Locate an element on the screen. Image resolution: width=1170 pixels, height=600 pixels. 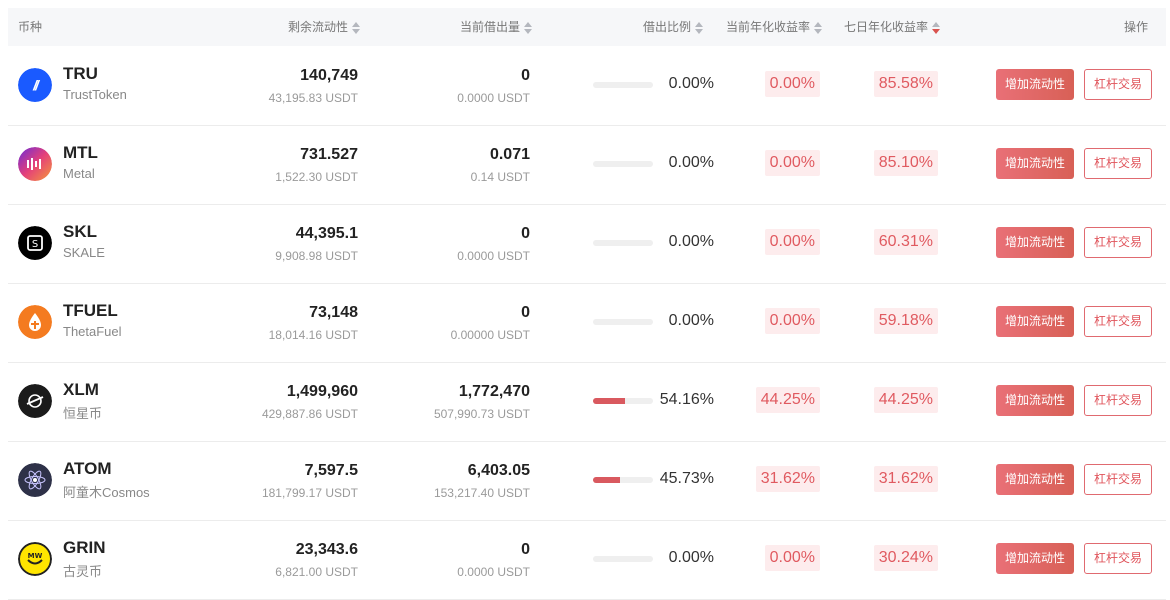
column-seven-day-apy: 七日年化收益率 is located at coordinates (892, 27).